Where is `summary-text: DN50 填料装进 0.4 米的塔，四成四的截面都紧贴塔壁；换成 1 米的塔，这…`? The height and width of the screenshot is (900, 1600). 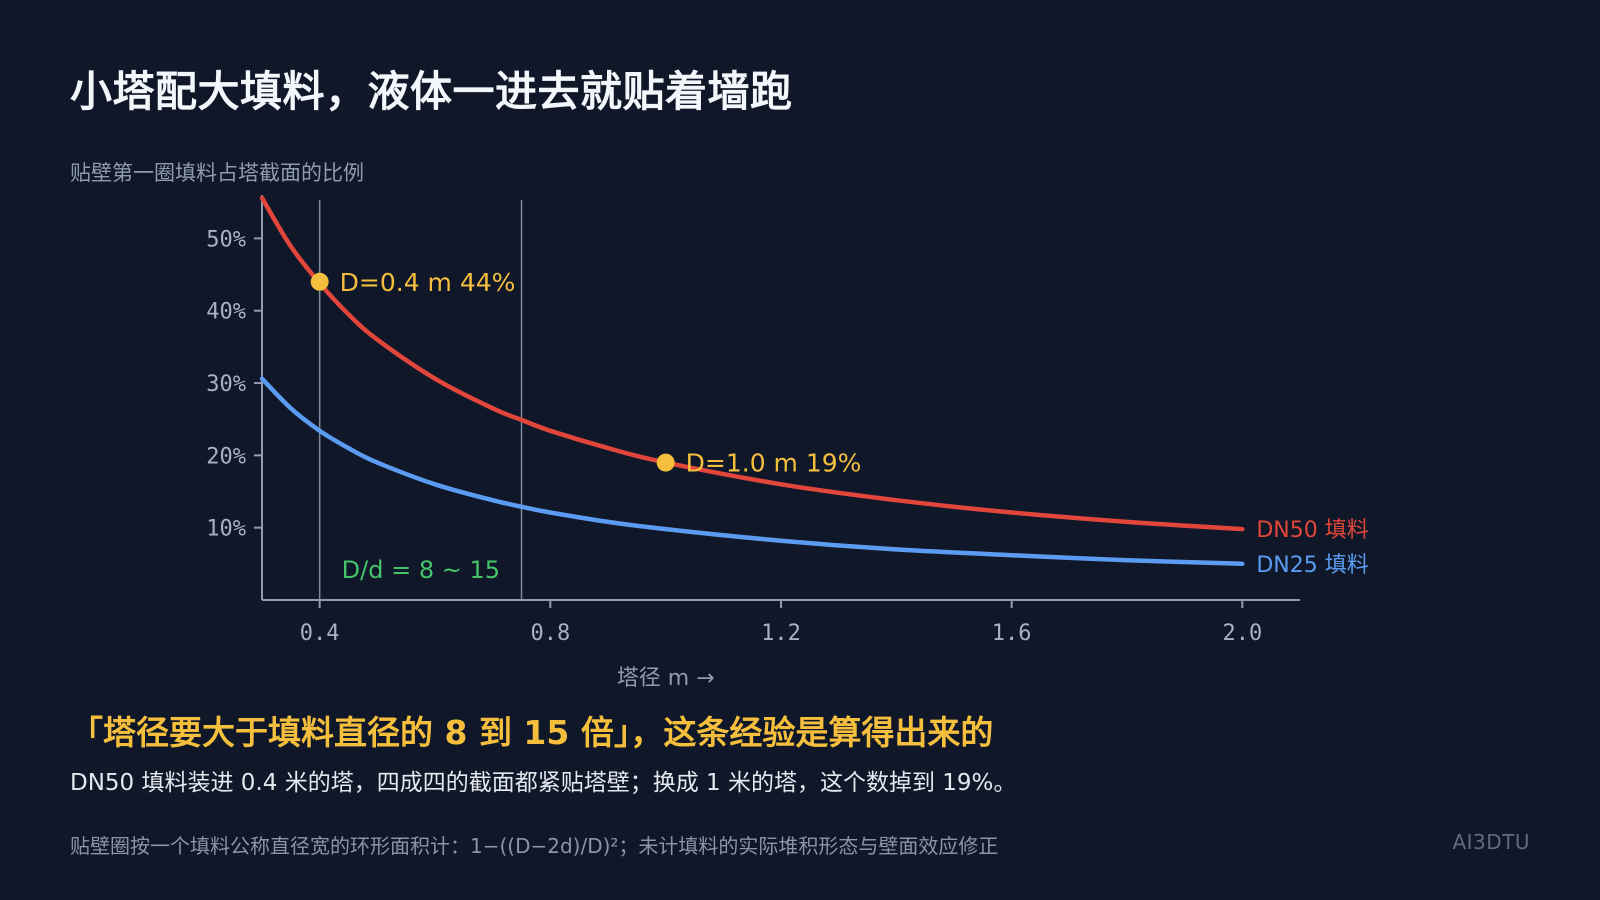
summary-text: DN50 填料装进 0.4 米的塔，四成四的截面都紧贴塔壁；换成 1 米的塔，这… is located at coordinates (543, 783).